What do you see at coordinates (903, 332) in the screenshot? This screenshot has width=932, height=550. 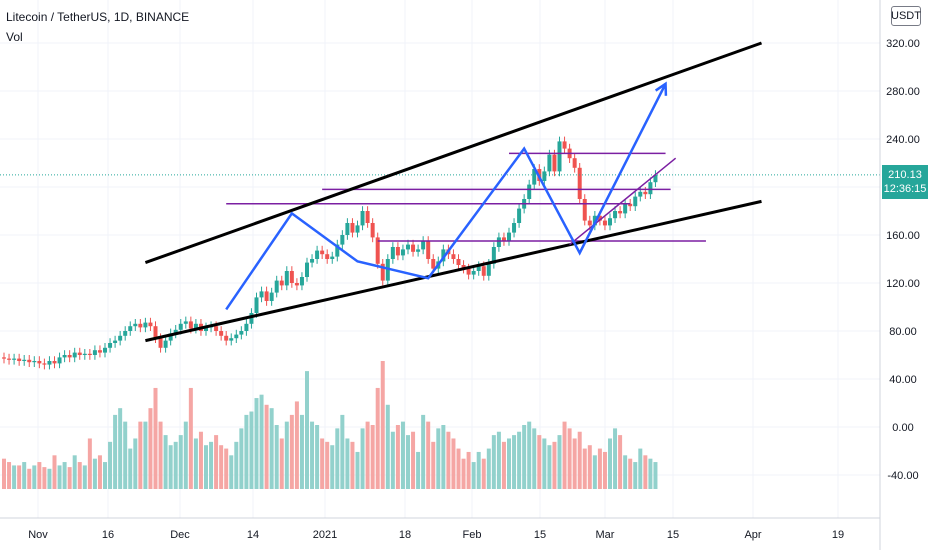 I see `y-tick-label: 80.00` at bounding box center [903, 332].